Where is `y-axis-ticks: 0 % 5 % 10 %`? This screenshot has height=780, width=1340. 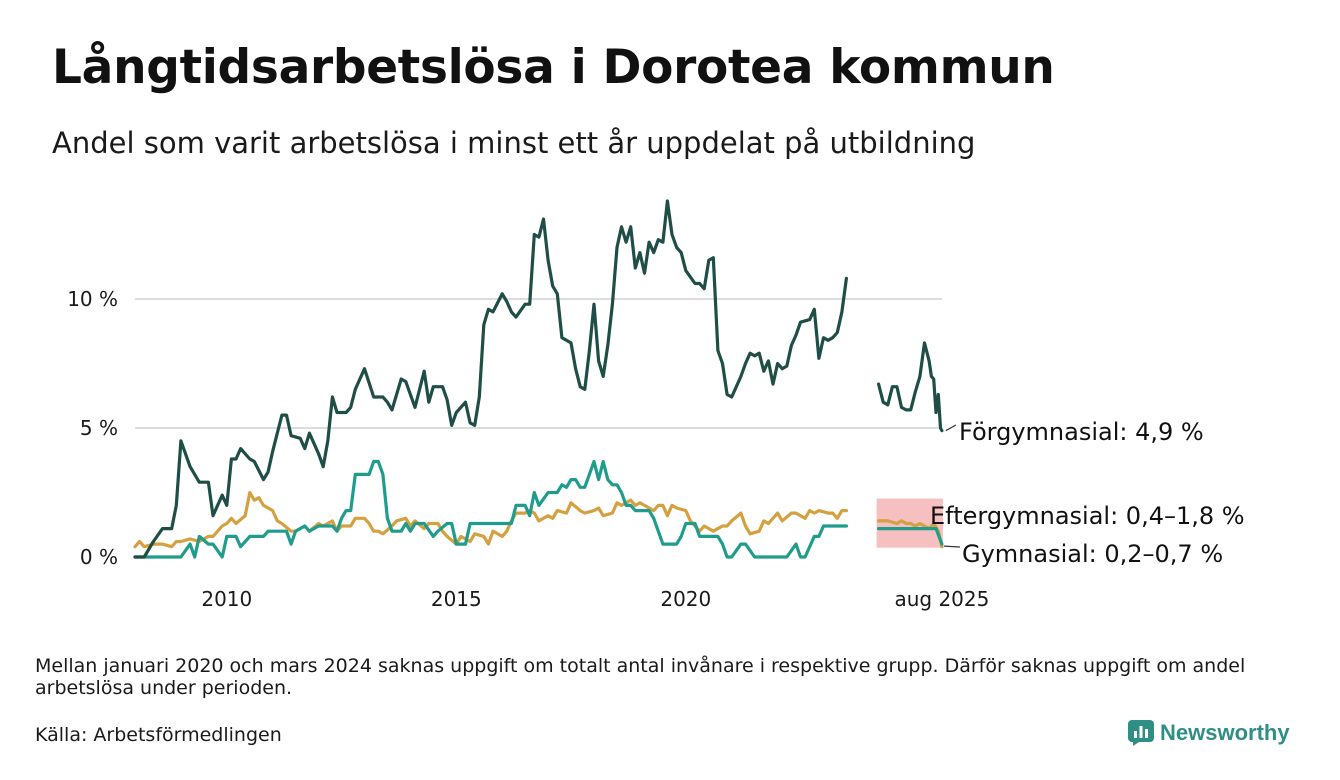 y-axis-ticks: 0 % 5 % 10 % is located at coordinates (92, 428).